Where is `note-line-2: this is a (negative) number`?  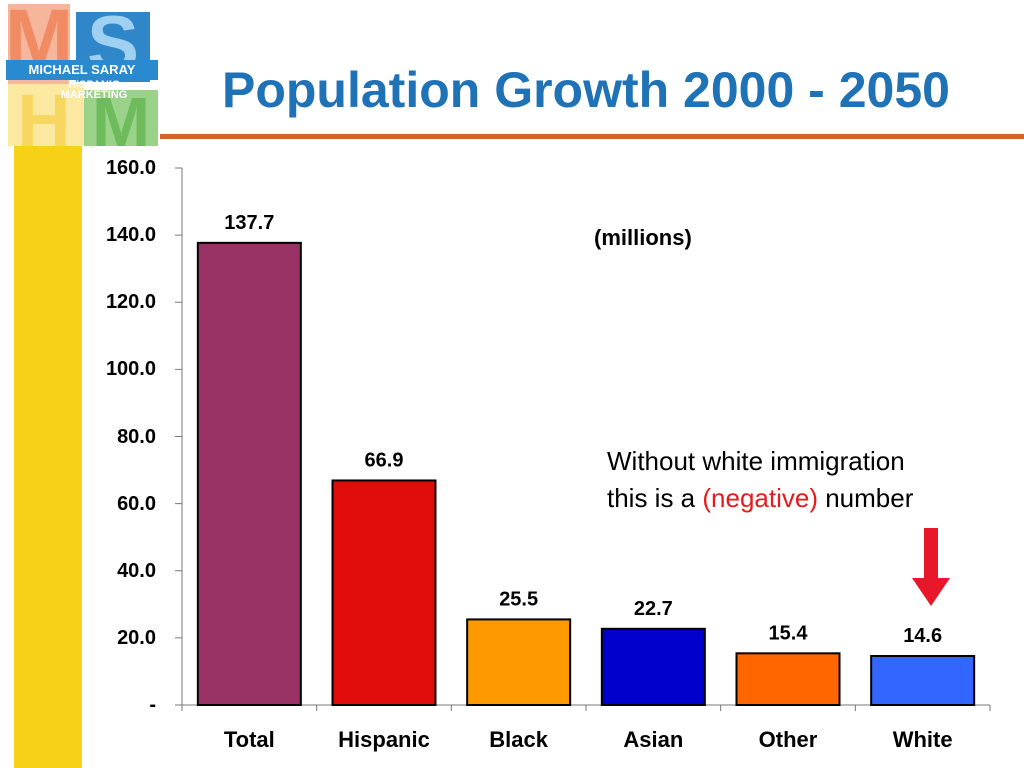 note-line-2: this is a (negative) number is located at coordinates (760, 498).